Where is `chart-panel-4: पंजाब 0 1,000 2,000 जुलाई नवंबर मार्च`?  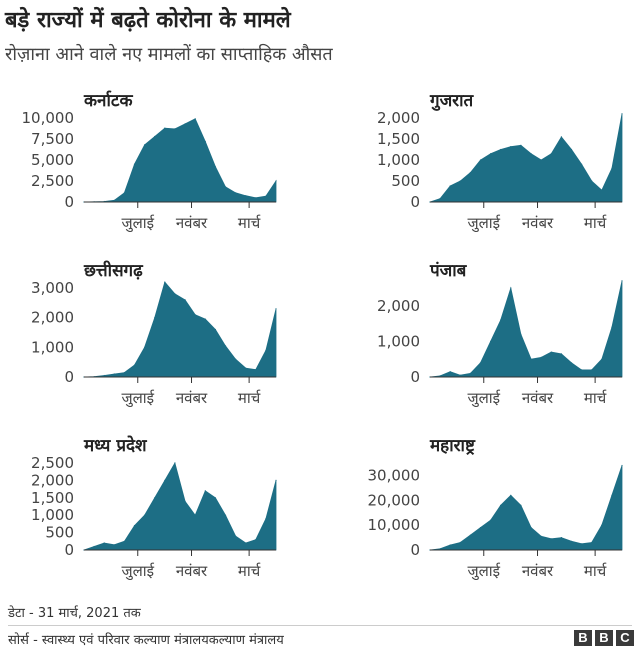
chart-panel-4: पंजाब 0 1,000 2,000 जुलाई नवंबर मार्च is located at coordinates (500, 334).